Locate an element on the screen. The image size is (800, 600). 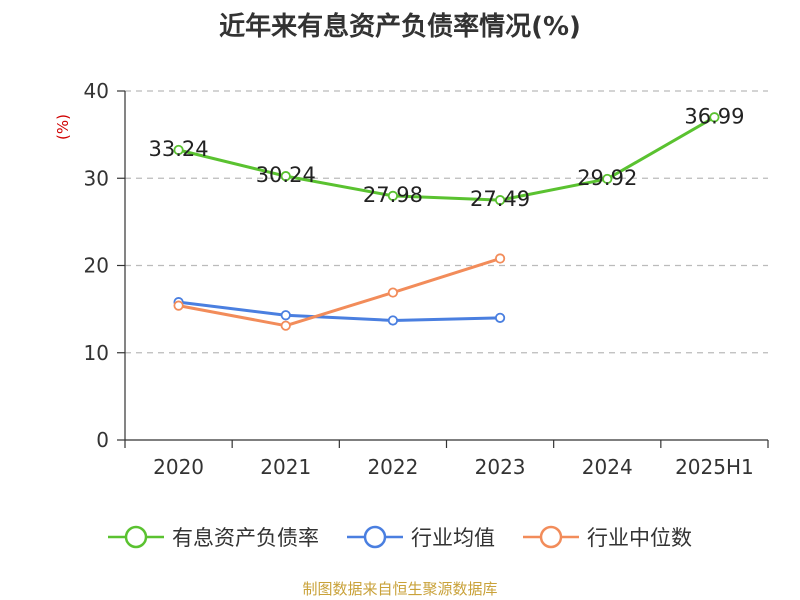
data-labels: 33.24 30.24 27.98 27.49 29.92 36.99 is located at coordinates (447, 157).